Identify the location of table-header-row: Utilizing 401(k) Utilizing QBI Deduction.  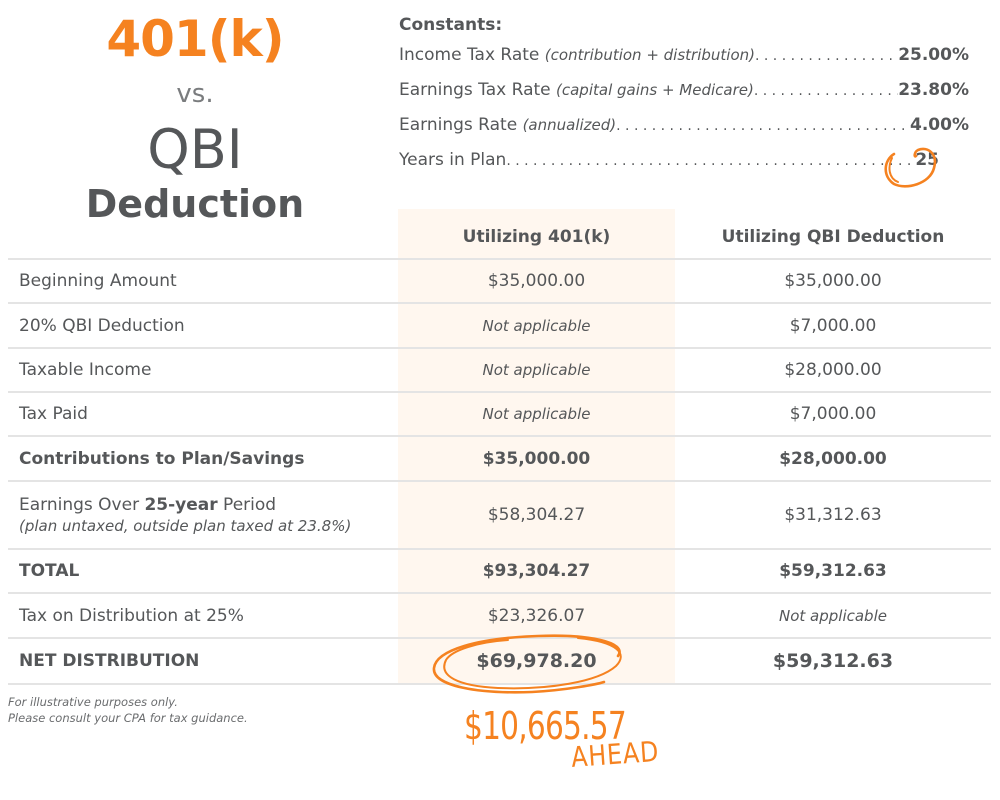
(499, 234).